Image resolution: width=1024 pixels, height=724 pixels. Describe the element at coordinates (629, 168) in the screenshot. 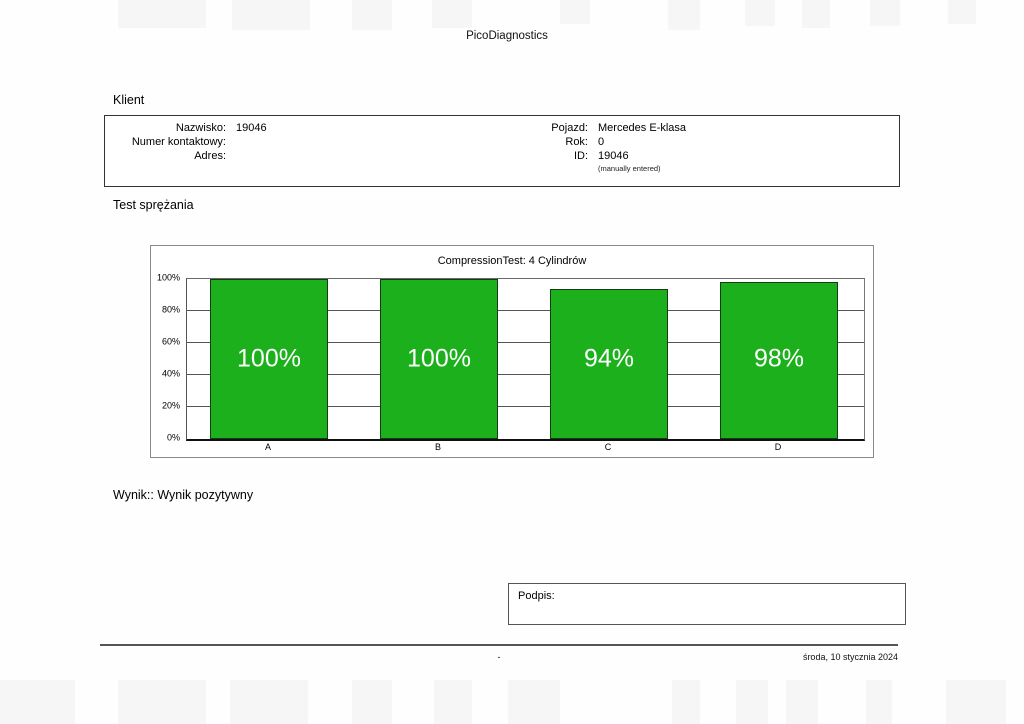

I see `manually-entered-note: (manually entered)` at that location.